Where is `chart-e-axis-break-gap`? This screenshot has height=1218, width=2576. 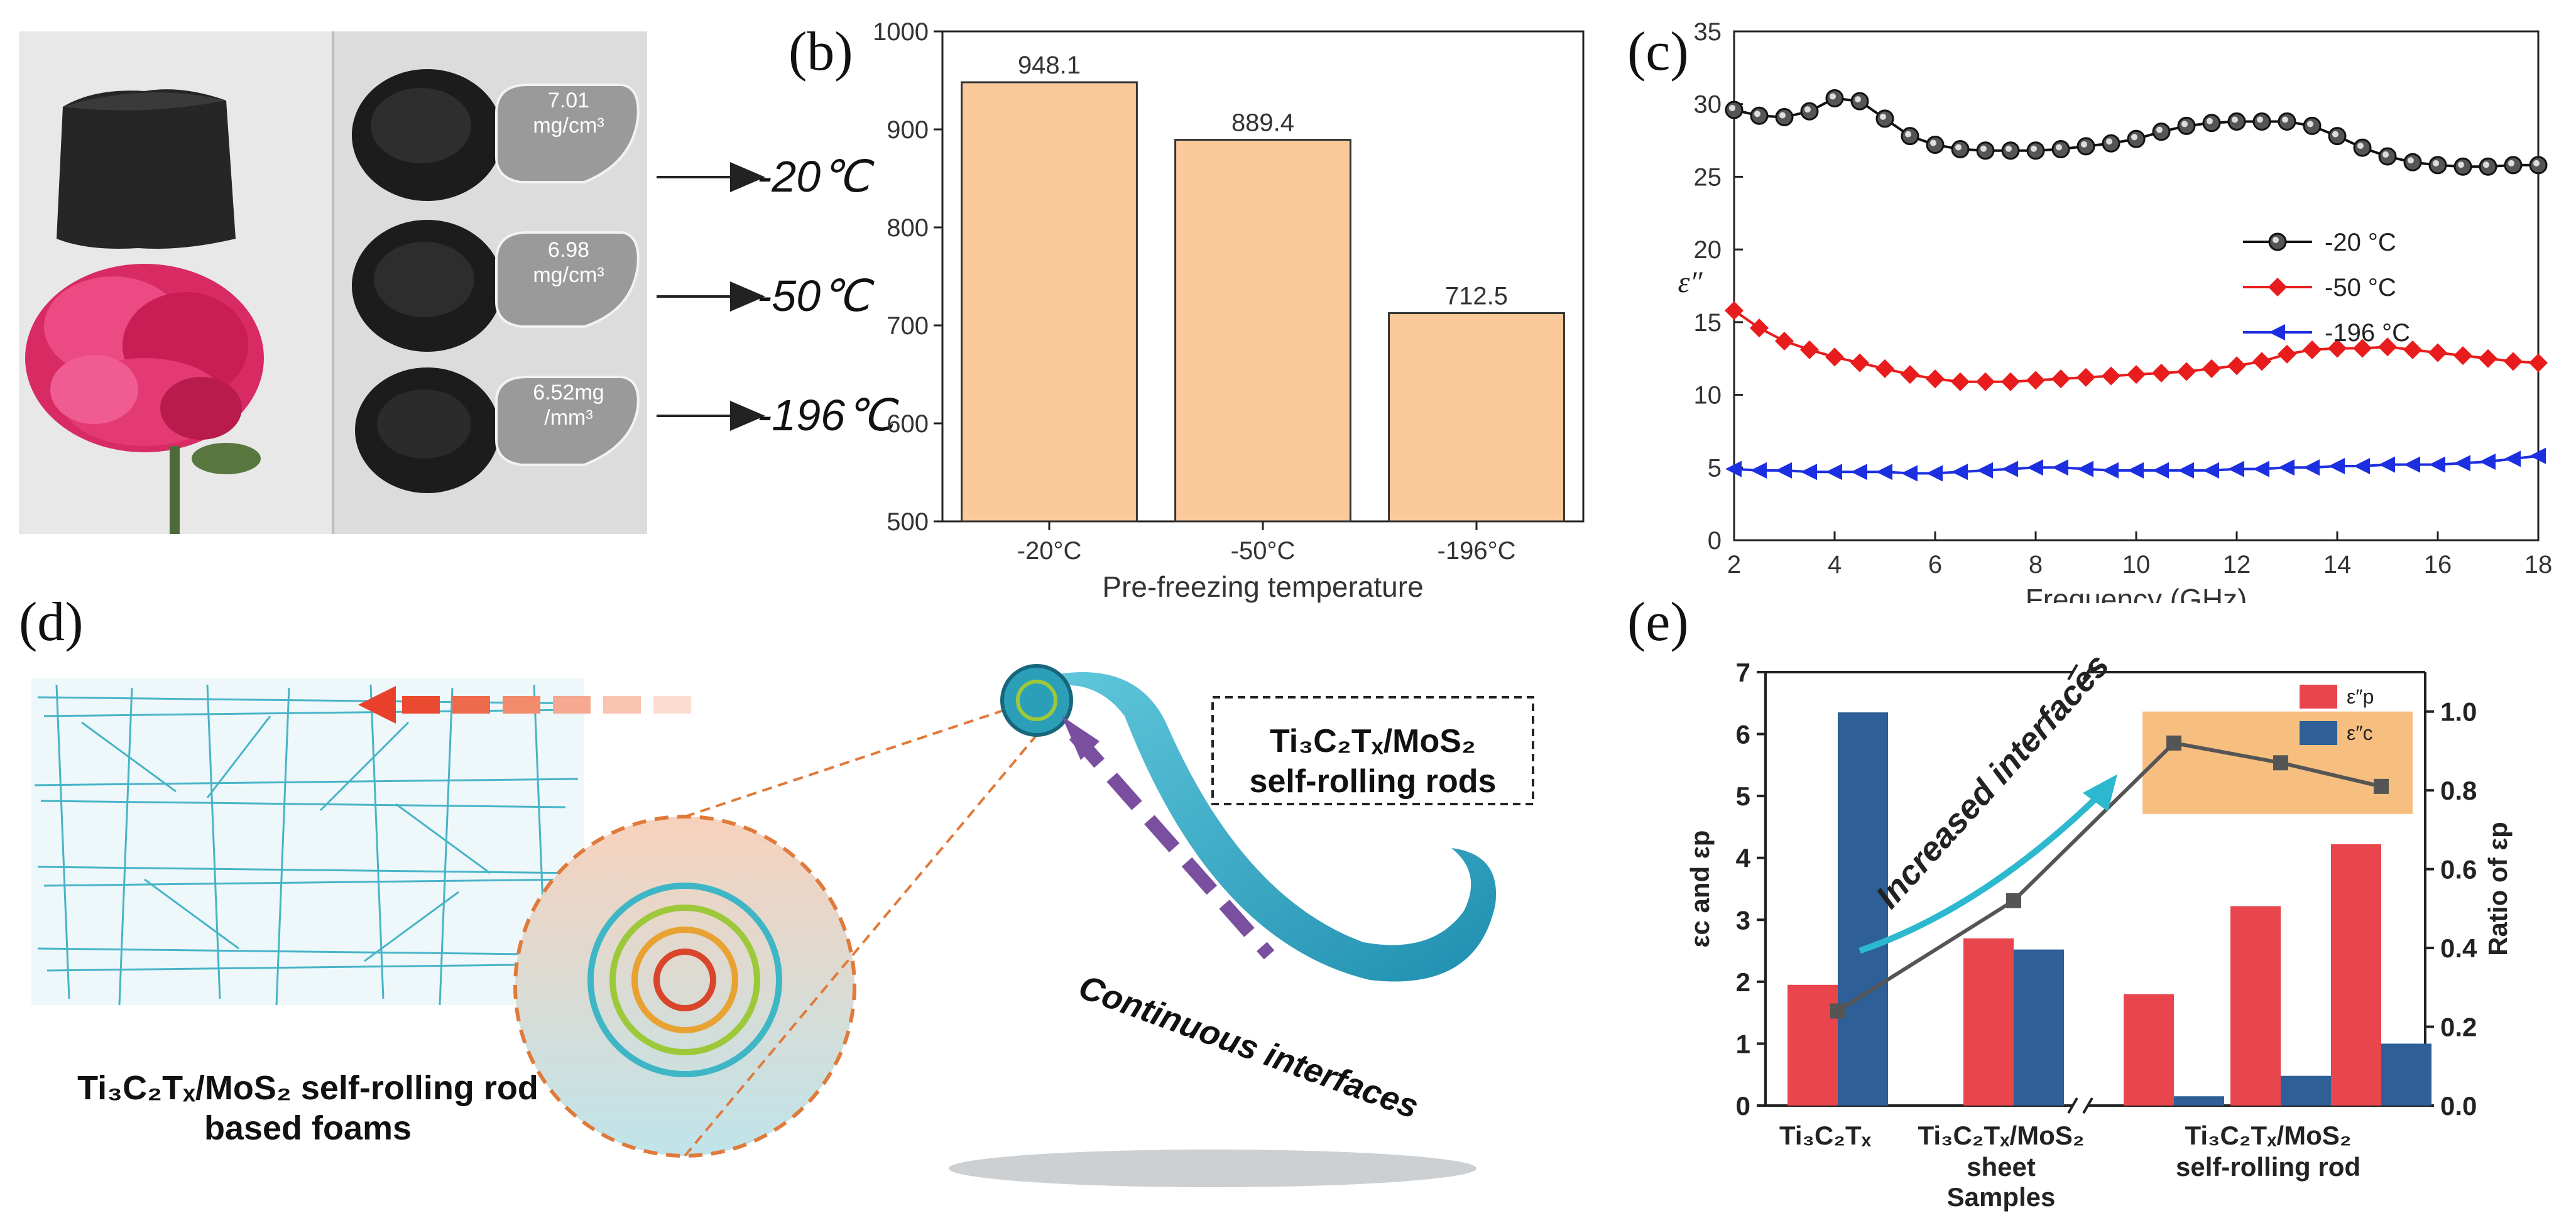
chart-e-axis-break-gap is located at coordinates (2080, 1106).